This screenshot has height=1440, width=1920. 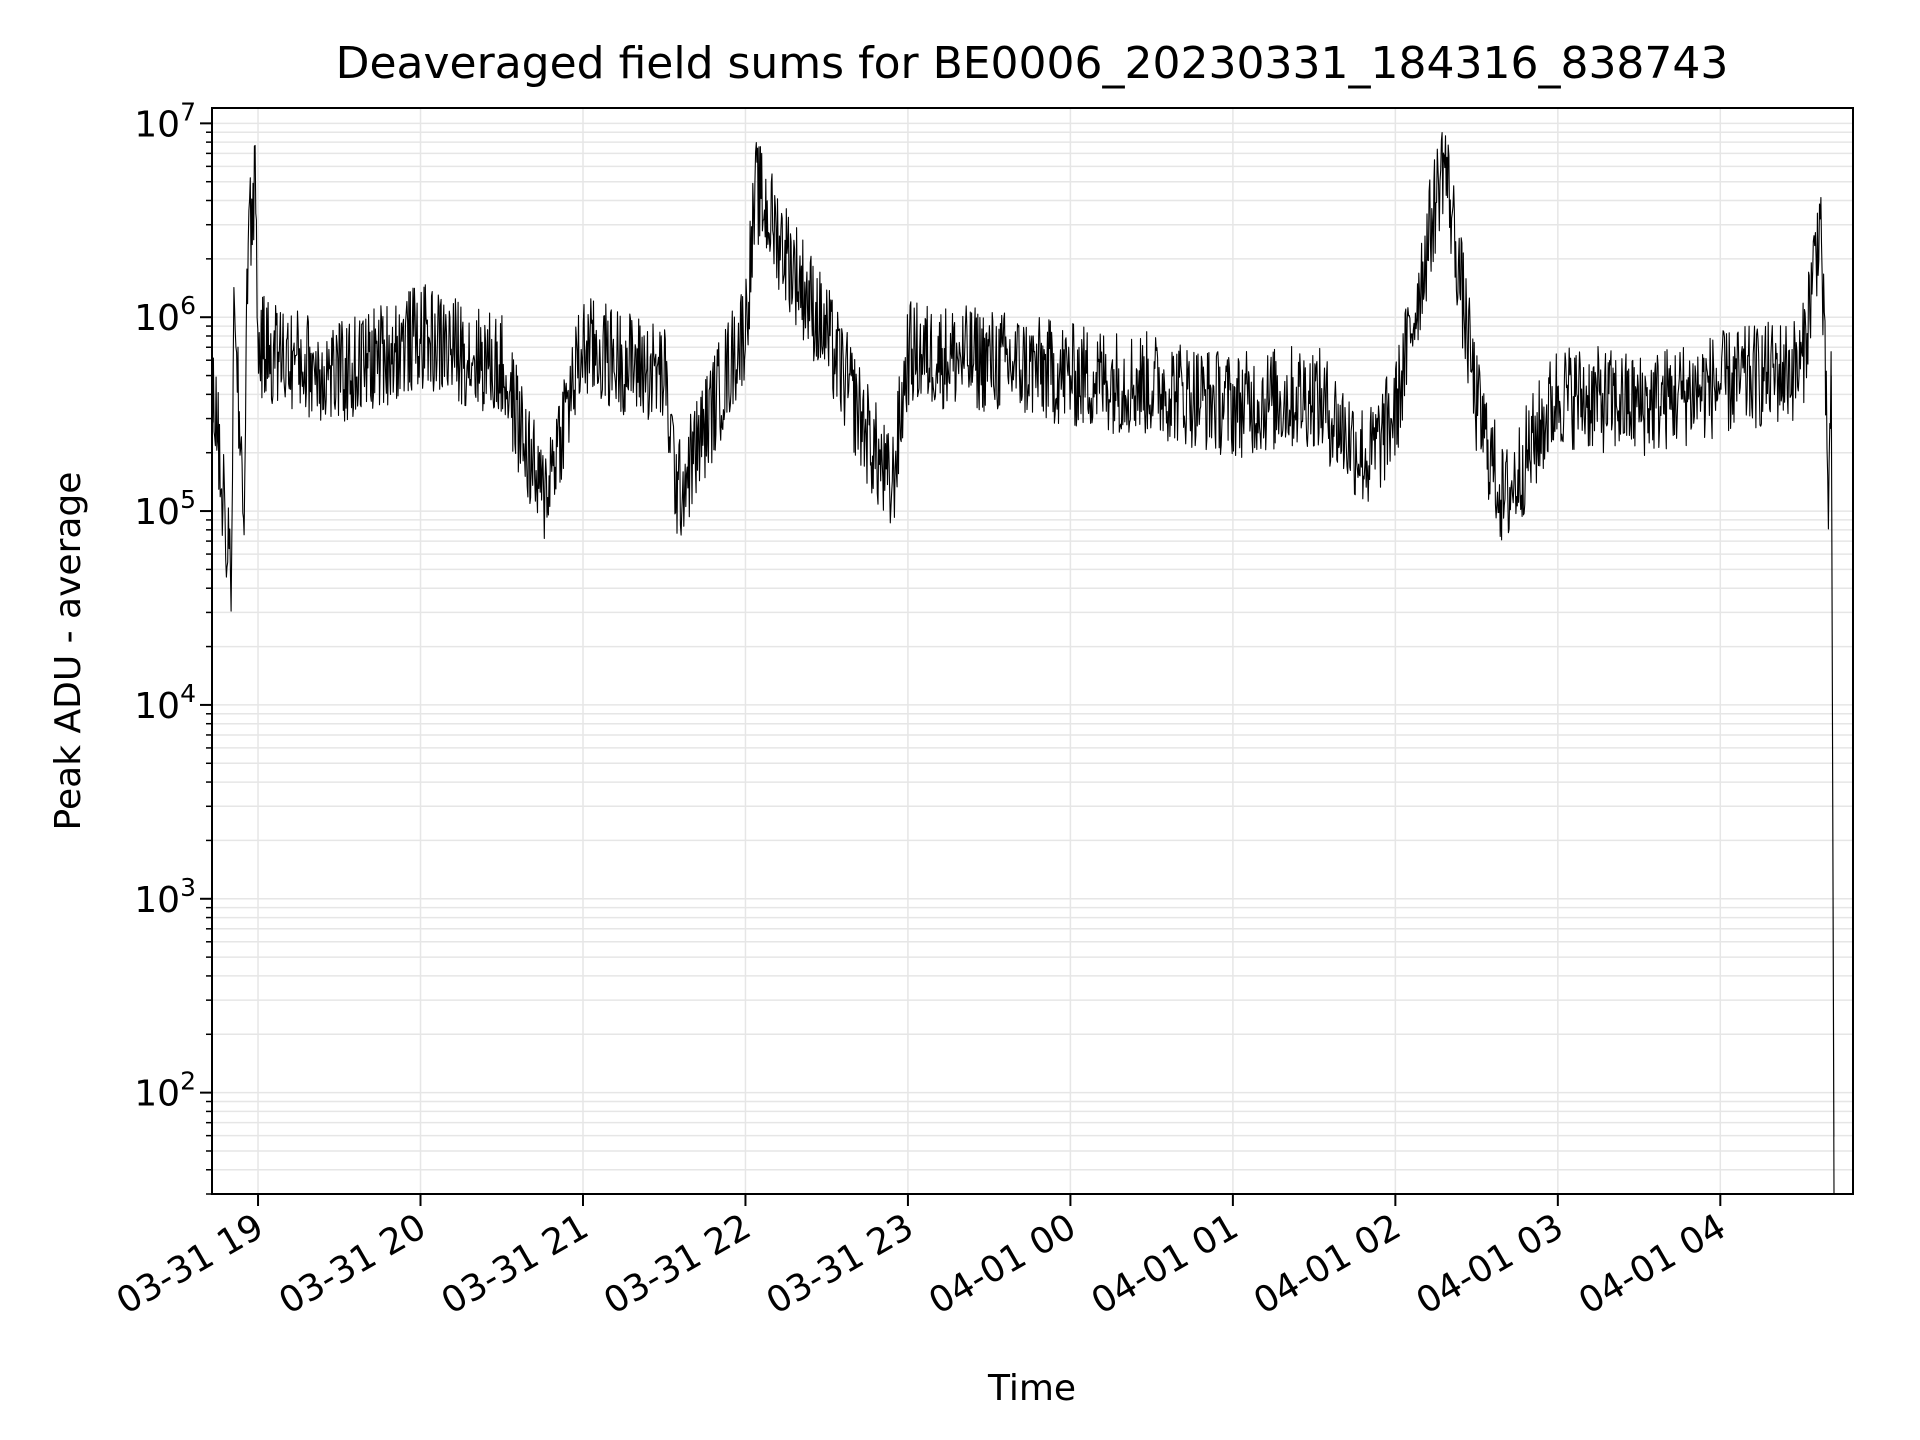 What do you see at coordinates (68, 651) in the screenshot?
I see `y-axis-label: Peak ADU - average` at bounding box center [68, 651].